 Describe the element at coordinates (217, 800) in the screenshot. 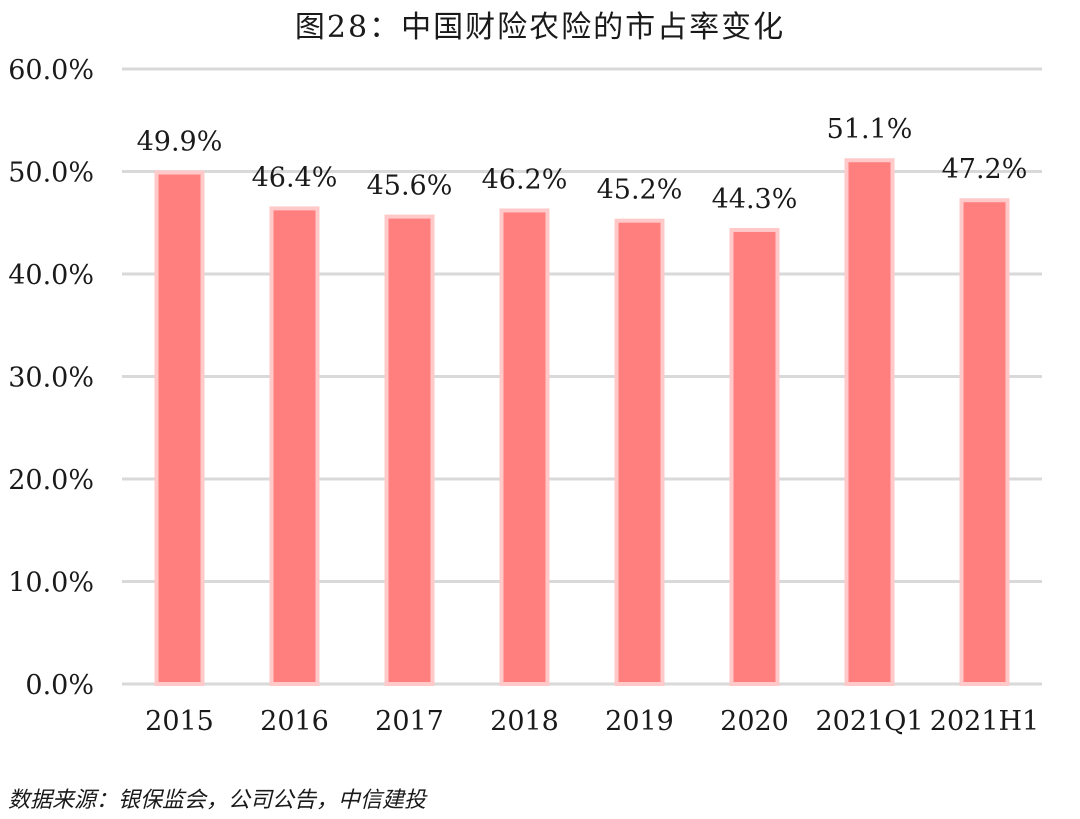

I see `source-note: 数据来源：银保监会，公司公告，中信建投` at that location.